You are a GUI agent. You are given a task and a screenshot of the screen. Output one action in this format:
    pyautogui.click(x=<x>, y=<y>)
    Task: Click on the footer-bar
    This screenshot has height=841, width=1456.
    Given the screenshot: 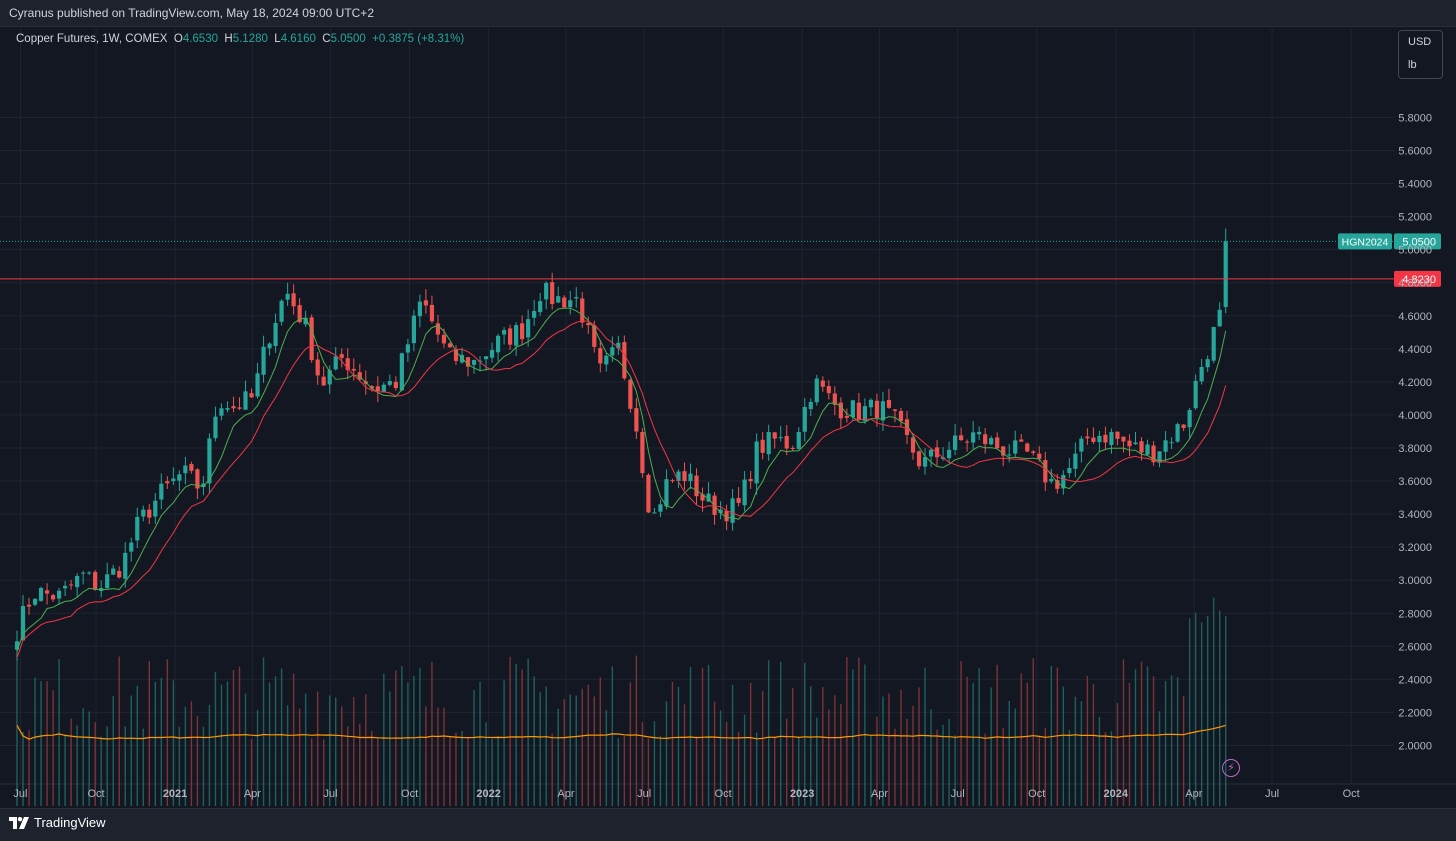 What is the action you would take?
    pyautogui.click(x=728, y=824)
    